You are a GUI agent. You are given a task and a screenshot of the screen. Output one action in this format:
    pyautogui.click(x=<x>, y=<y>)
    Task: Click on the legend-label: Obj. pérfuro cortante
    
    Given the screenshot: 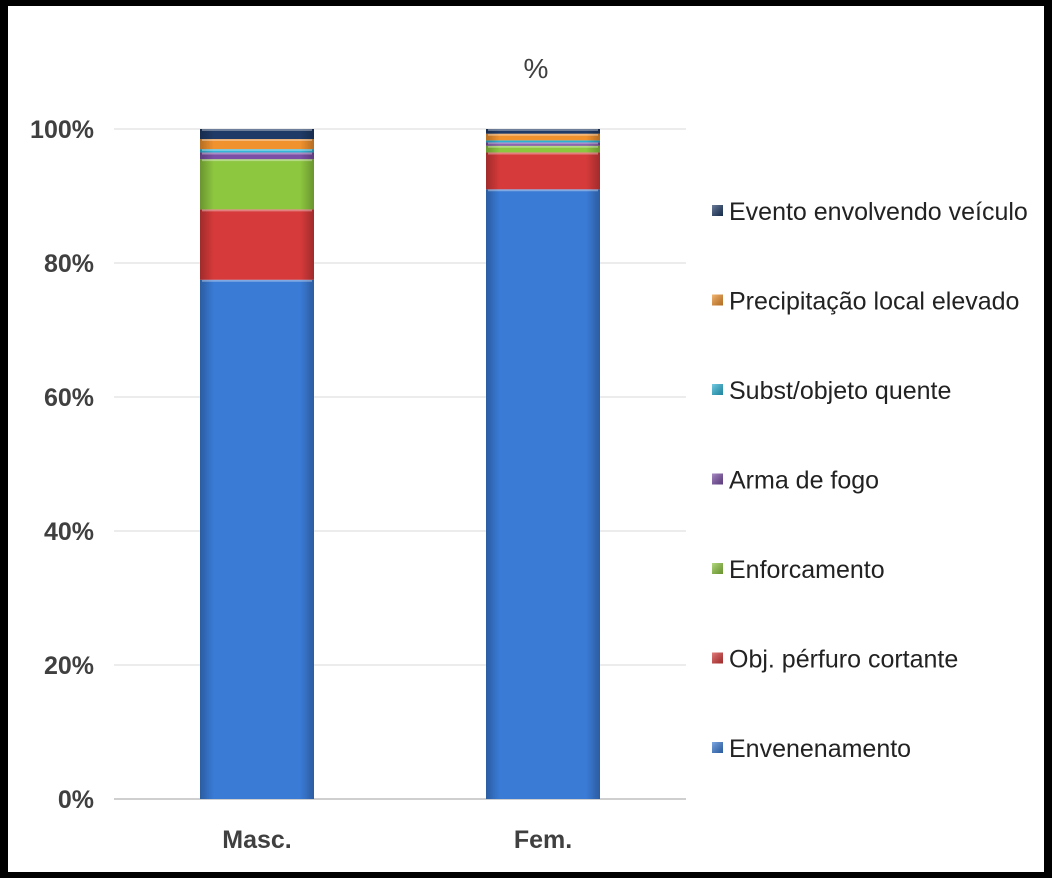 What is the action you would take?
    pyautogui.click(x=843, y=660)
    